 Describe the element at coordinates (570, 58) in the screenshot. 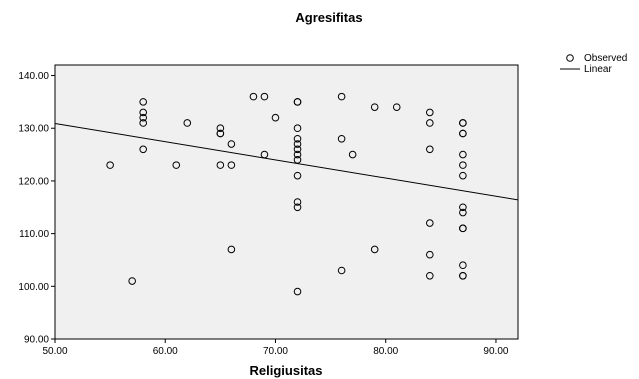

I see `legend-observed-marker` at that location.